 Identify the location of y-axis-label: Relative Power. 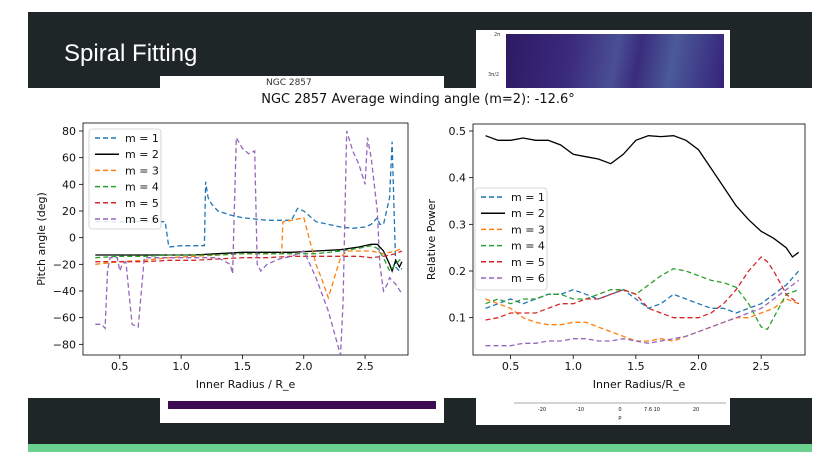
(431, 239).